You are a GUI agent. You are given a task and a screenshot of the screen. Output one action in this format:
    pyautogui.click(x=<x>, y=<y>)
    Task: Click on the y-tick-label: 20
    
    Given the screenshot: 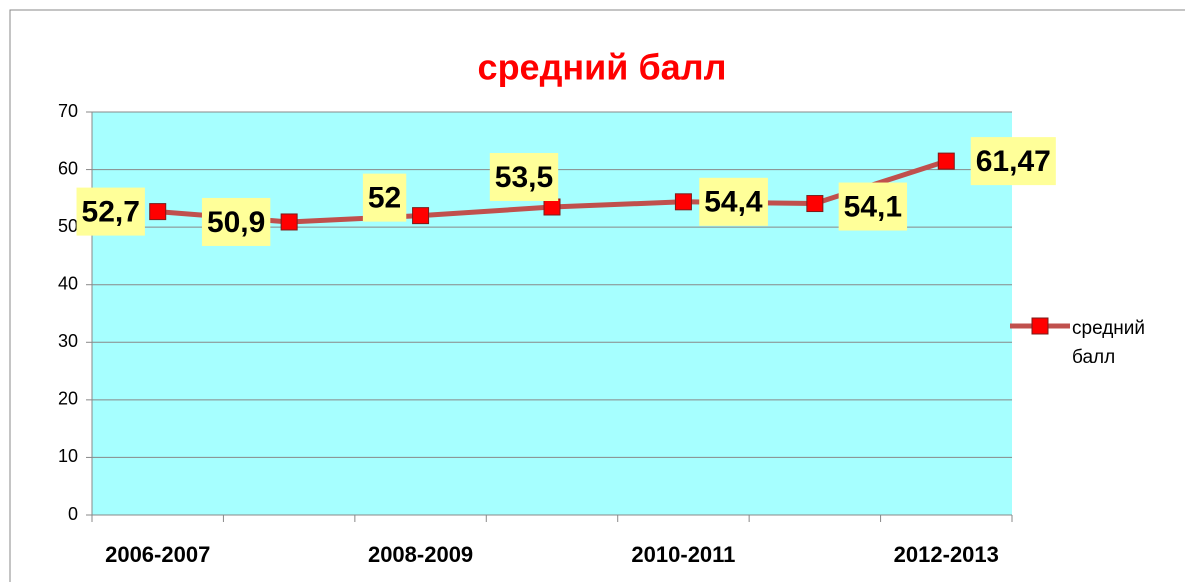 What is the action you would take?
    pyautogui.click(x=68, y=399)
    